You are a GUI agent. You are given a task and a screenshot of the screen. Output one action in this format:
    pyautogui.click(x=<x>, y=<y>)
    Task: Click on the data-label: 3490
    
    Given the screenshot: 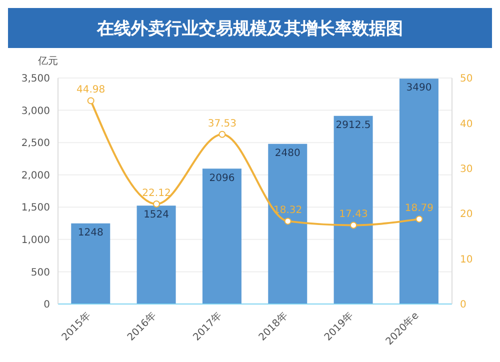 What is the action you would take?
    pyautogui.click(x=419, y=88)
    